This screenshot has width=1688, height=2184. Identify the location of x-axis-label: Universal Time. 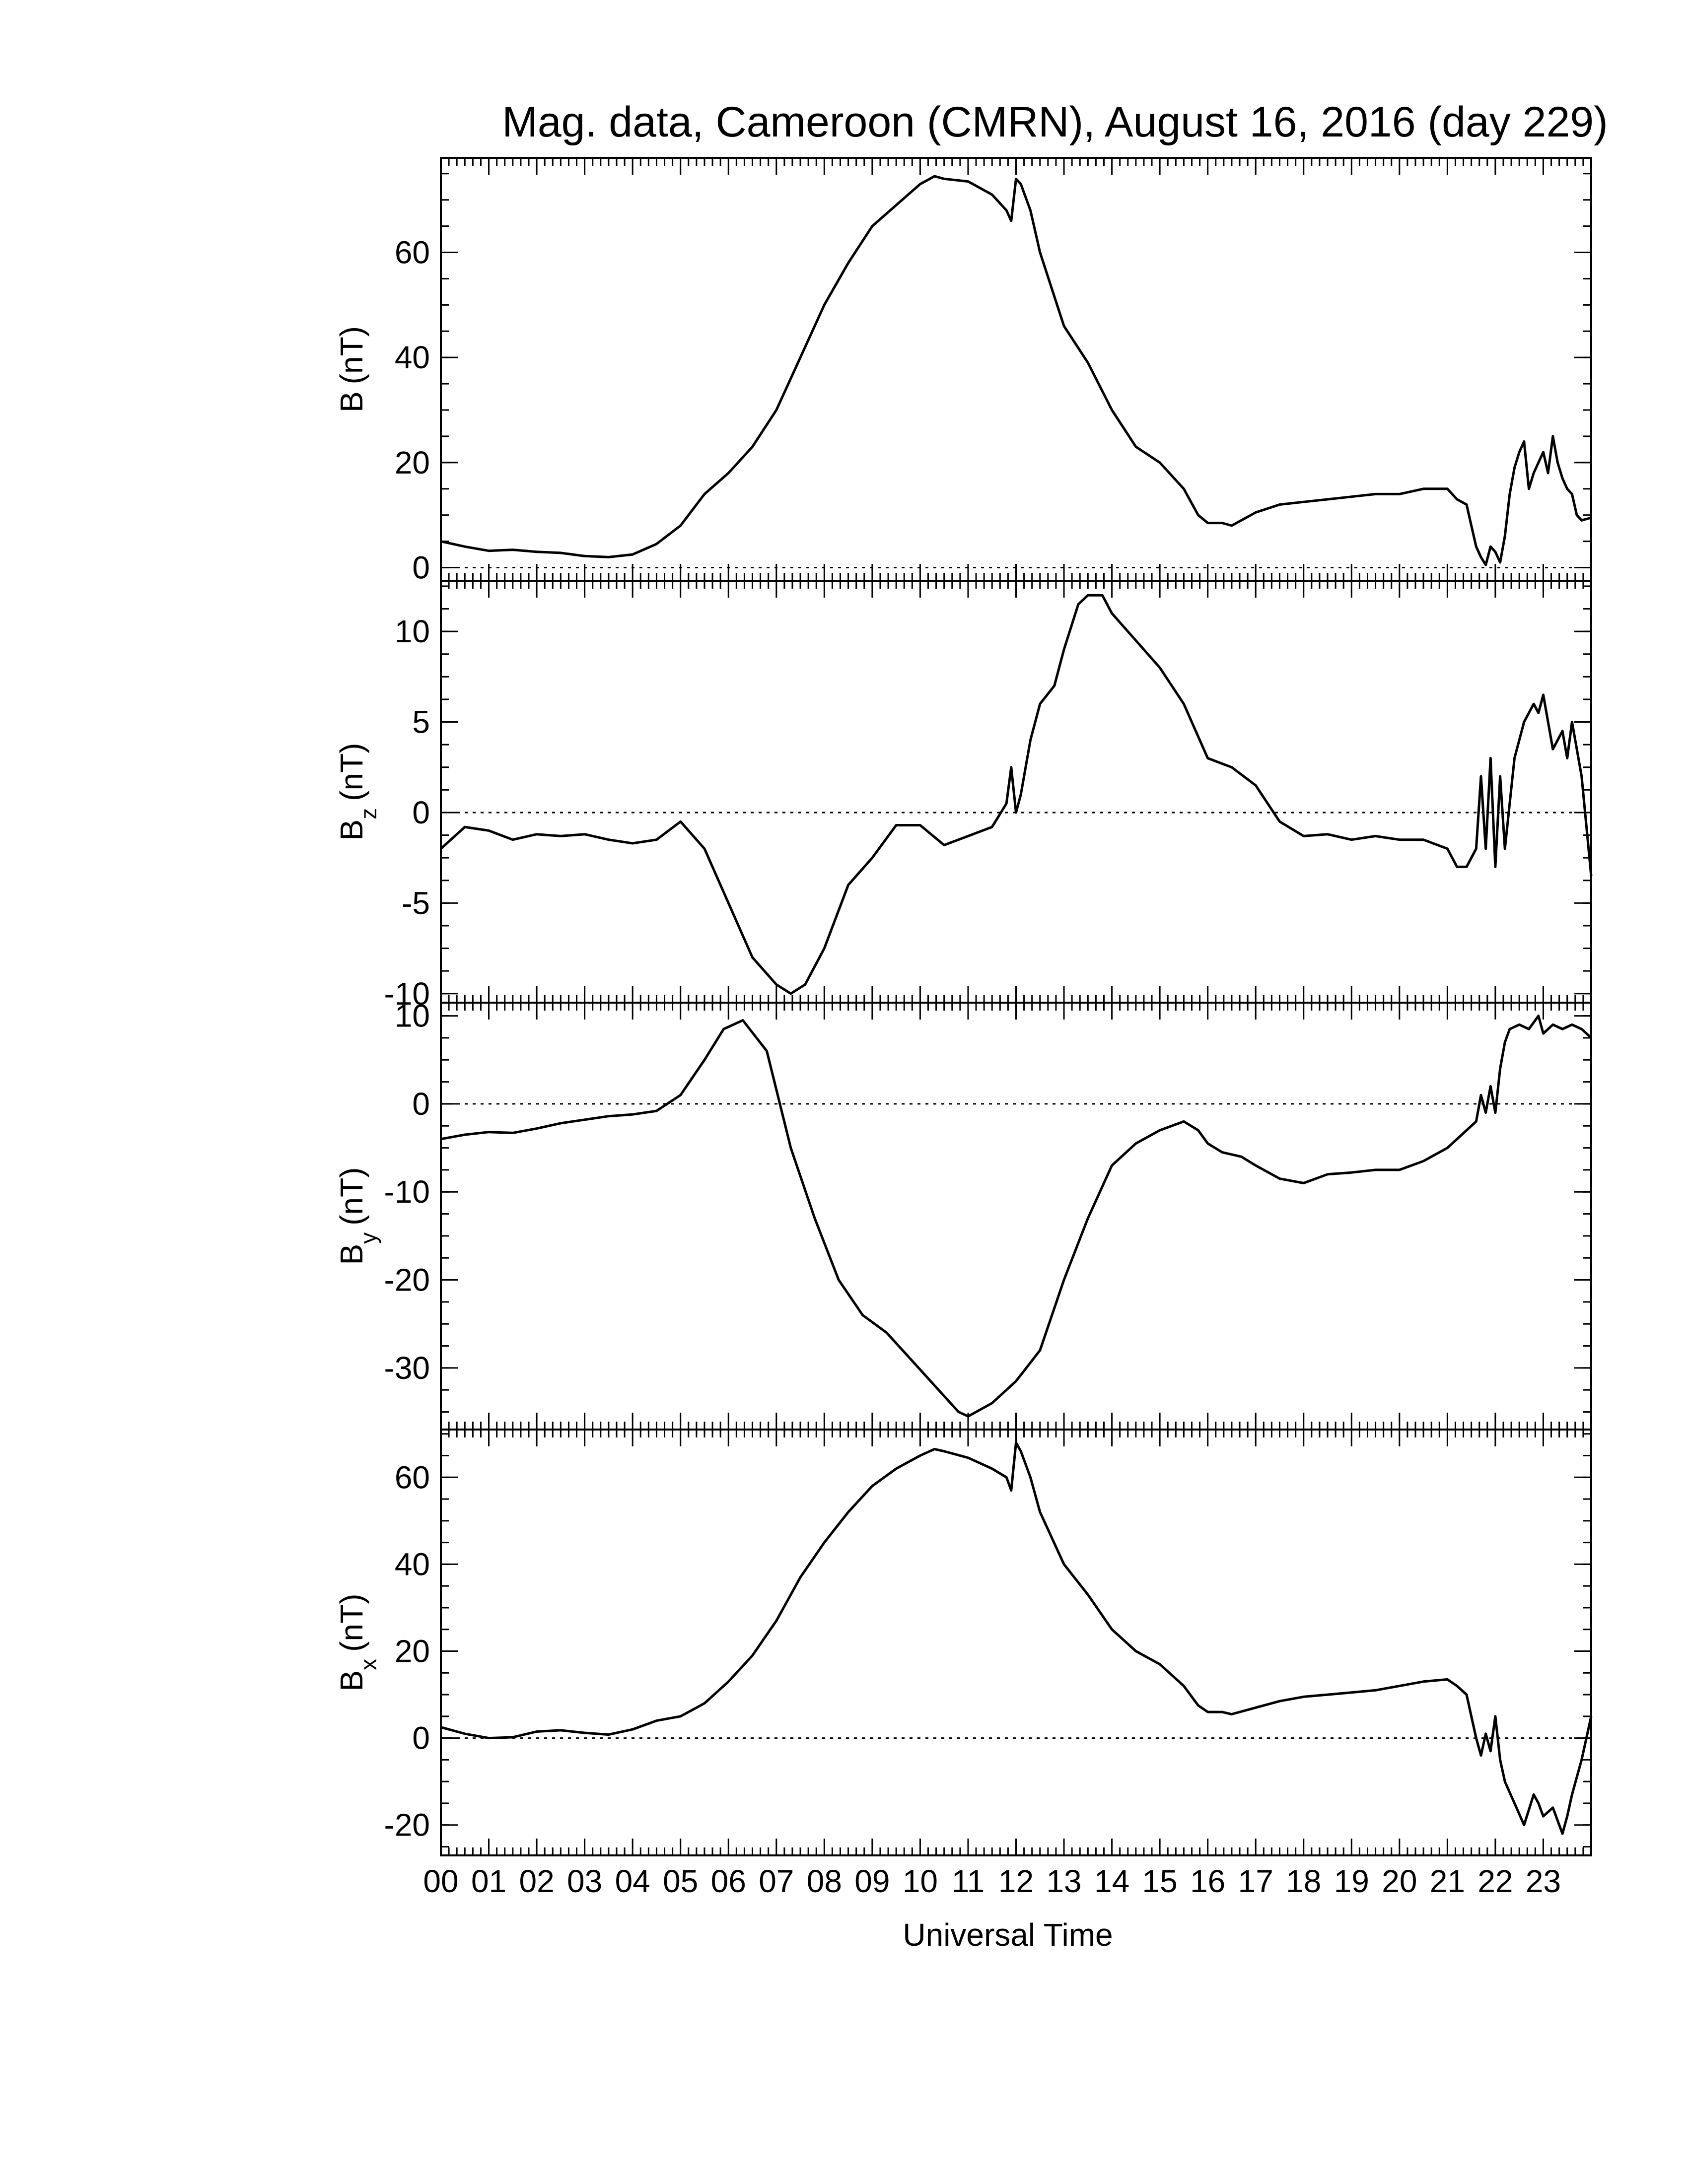
(1008, 1935).